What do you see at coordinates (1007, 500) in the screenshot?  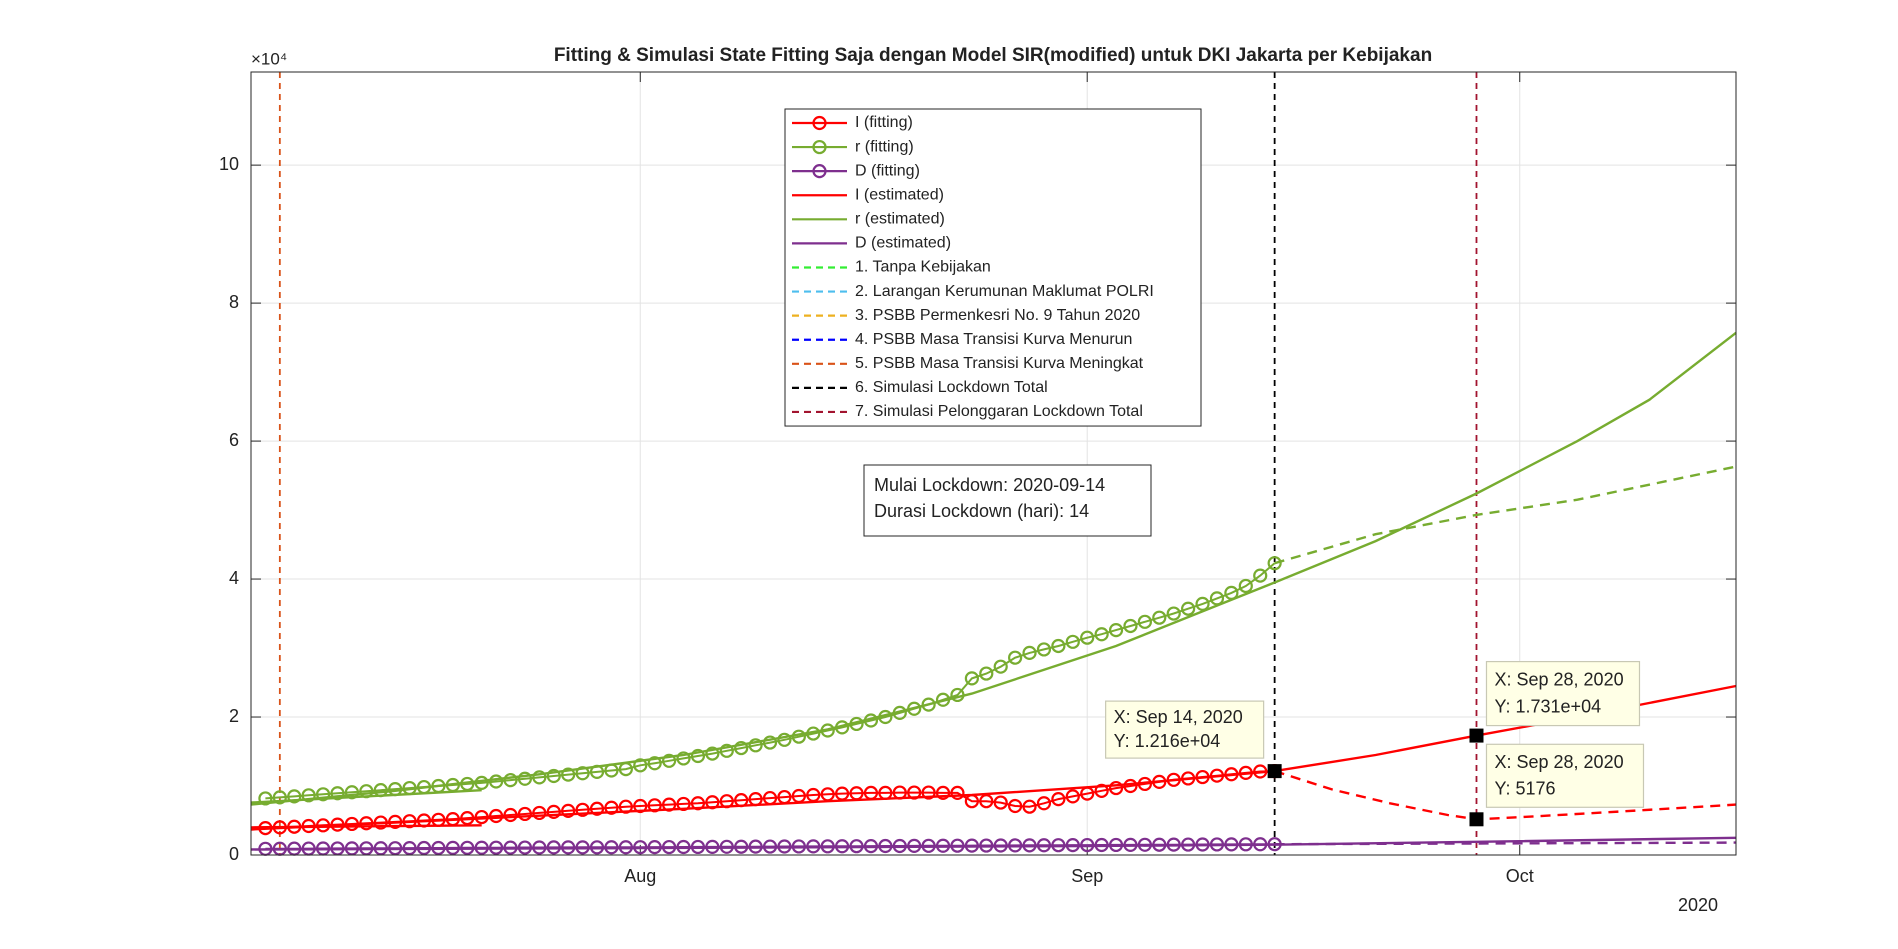 I see `annotation-box` at bounding box center [1007, 500].